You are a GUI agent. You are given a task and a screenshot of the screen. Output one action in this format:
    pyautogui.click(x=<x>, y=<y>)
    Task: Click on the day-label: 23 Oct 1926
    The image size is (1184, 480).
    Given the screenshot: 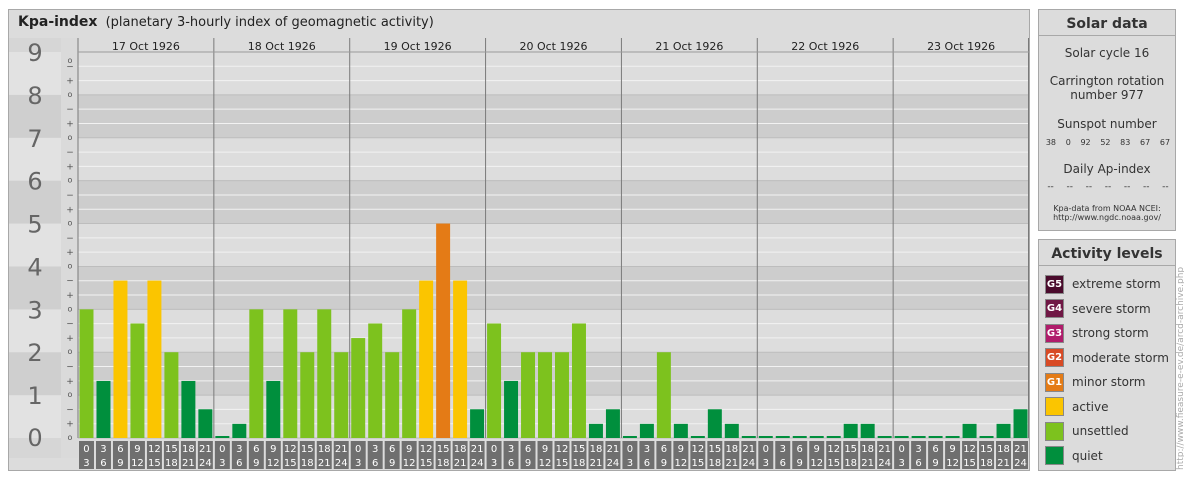 What is the action you would take?
    pyautogui.click(x=961, y=46)
    